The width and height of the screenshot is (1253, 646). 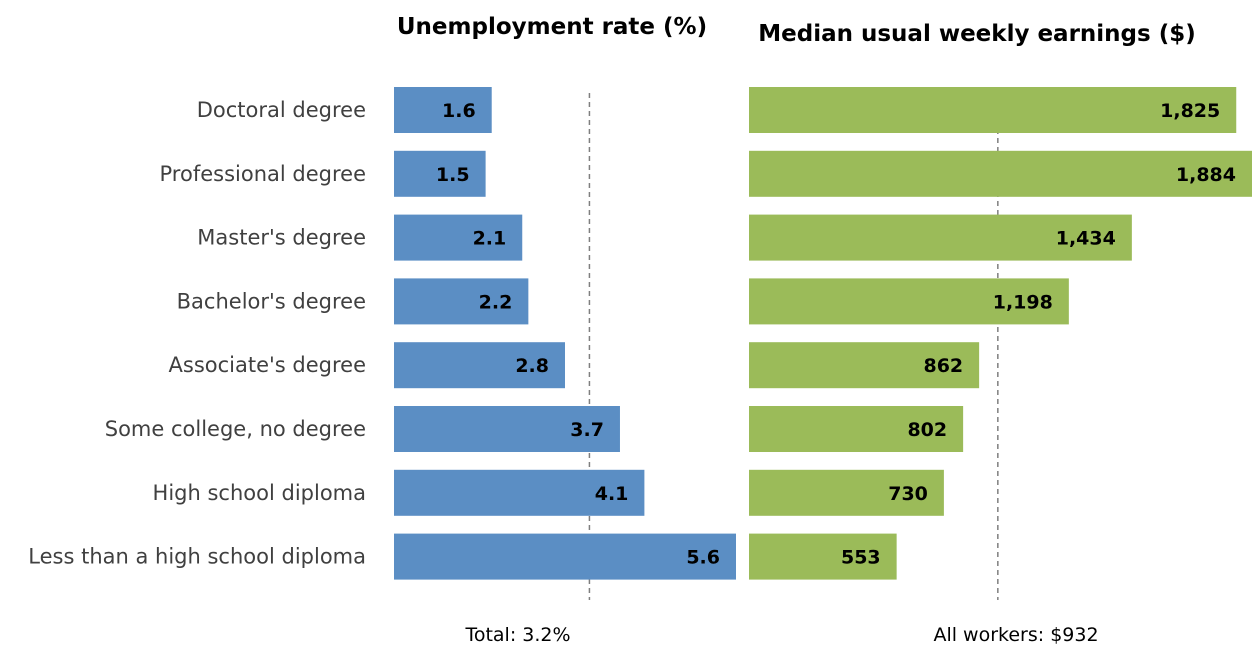 What do you see at coordinates (263, 174) in the screenshot?
I see `category-label: Professional degree` at bounding box center [263, 174].